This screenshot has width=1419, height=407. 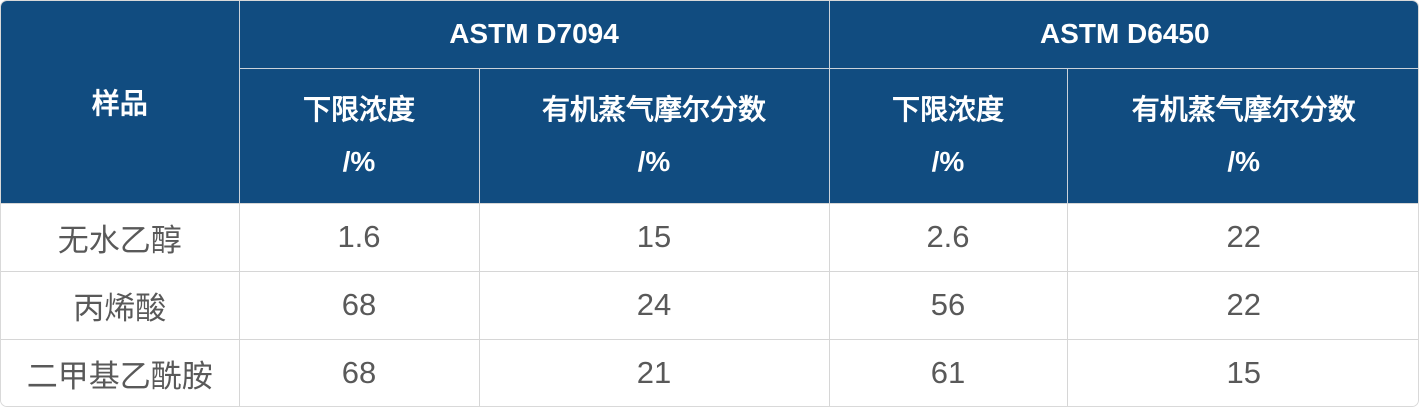 I want to click on sample-cell: 无水乙醇, so click(x=120, y=237).